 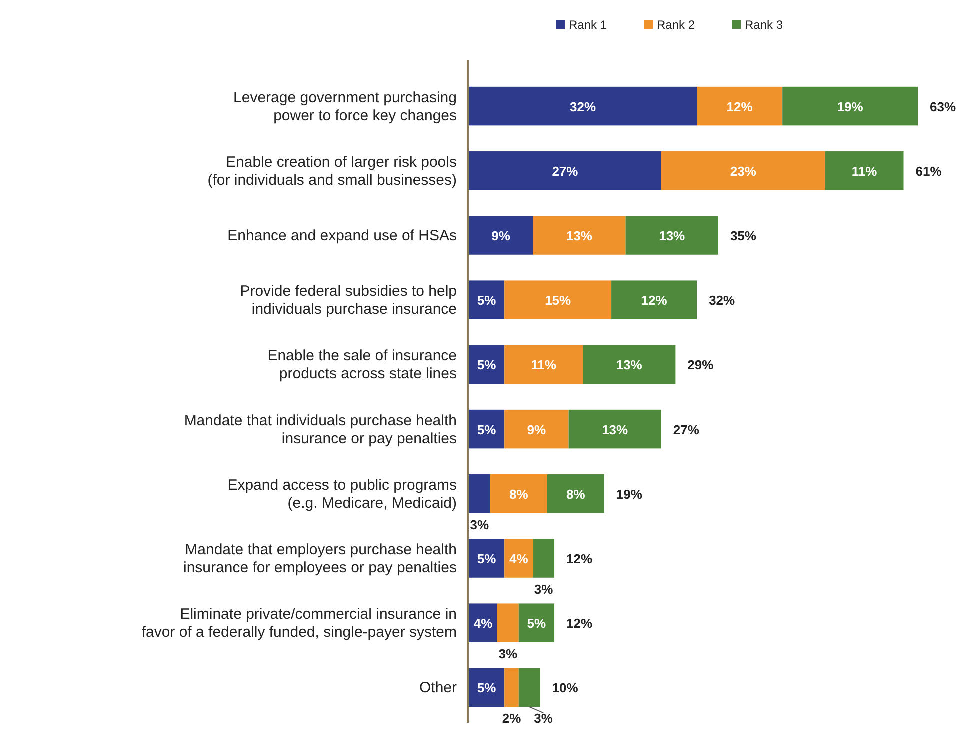 I want to click on total-label: 63%, so click(x=943, y=106).